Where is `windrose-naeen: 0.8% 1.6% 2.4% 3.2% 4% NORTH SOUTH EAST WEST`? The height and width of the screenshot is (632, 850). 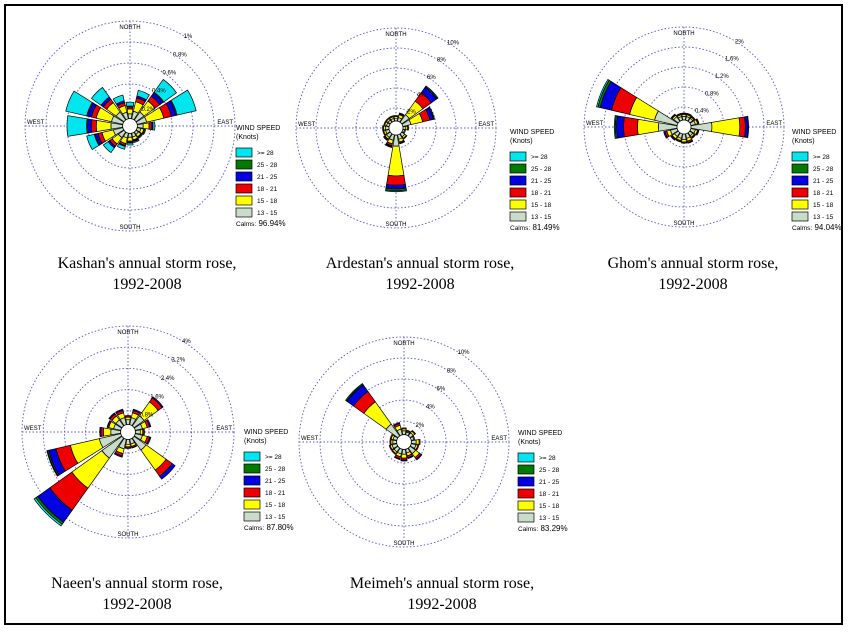
windrose-naeen: 0.8% 1.6% 2.4% 3.2% 4% NORTH SOUTH EAST WEST is located at coordinates (128, 432).